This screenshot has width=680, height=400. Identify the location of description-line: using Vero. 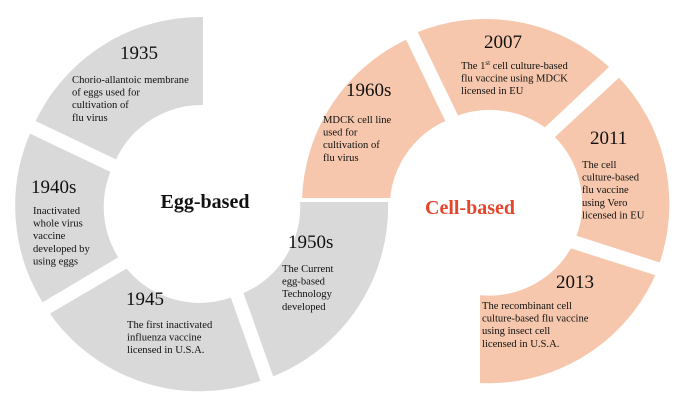
(604, 203).